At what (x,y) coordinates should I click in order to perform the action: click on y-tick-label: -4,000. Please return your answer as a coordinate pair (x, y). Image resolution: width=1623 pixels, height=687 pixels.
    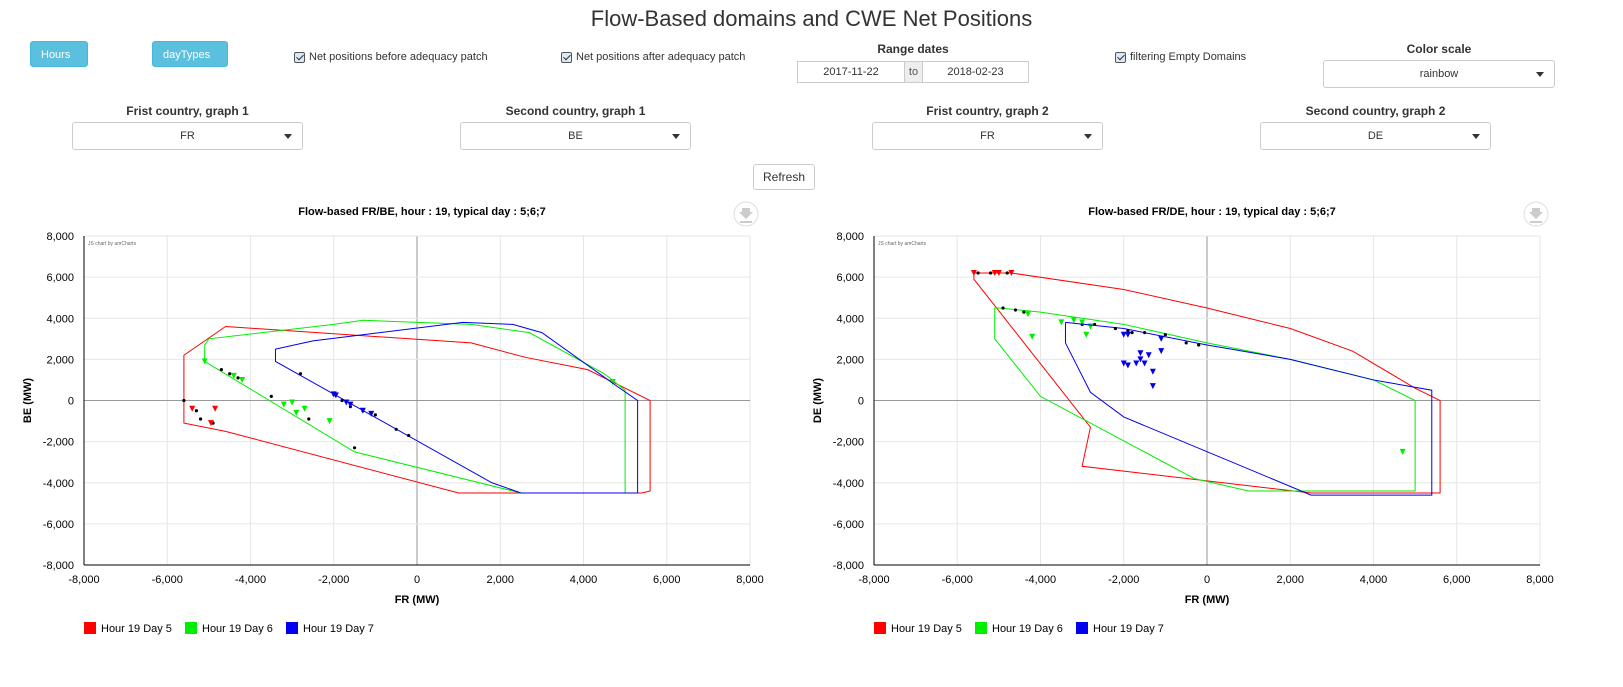
    Looking at the image, I should click on (848, 484).